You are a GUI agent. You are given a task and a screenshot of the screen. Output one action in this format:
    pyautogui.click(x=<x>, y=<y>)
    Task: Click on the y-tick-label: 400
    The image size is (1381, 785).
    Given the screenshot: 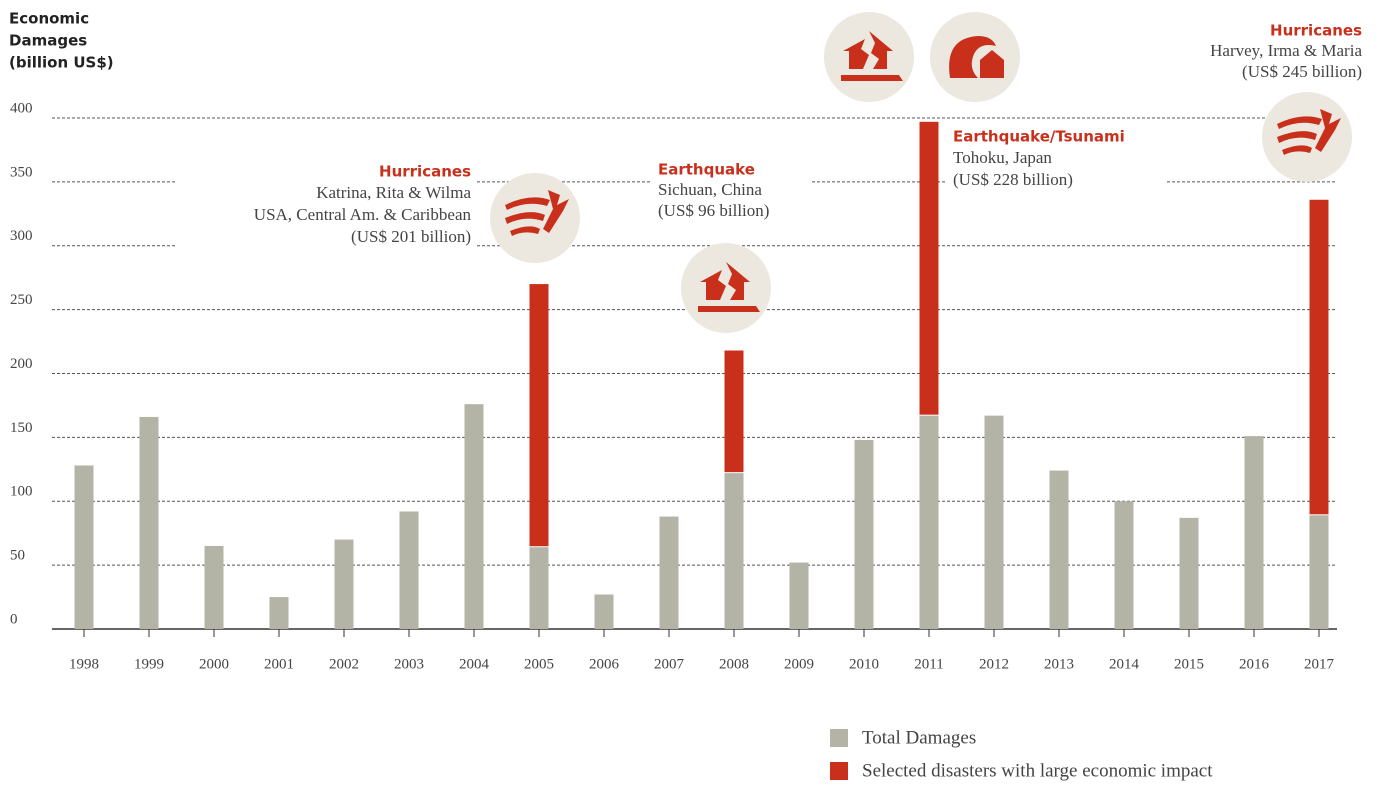 What is the action you would take?
    pyautogui.click(x=21, y=108)
    